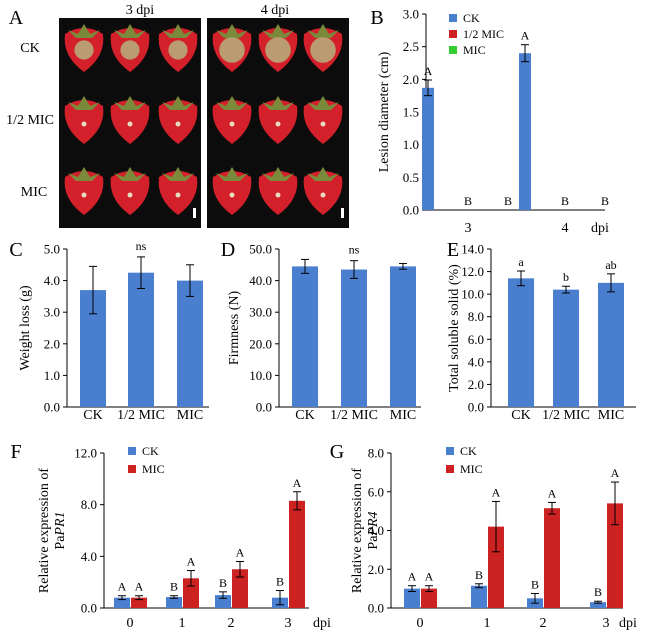  What do you see at coordinates (141, 246) in the screenshot?
I see `significance-annotation: ns` at bounding box center [141, 246].